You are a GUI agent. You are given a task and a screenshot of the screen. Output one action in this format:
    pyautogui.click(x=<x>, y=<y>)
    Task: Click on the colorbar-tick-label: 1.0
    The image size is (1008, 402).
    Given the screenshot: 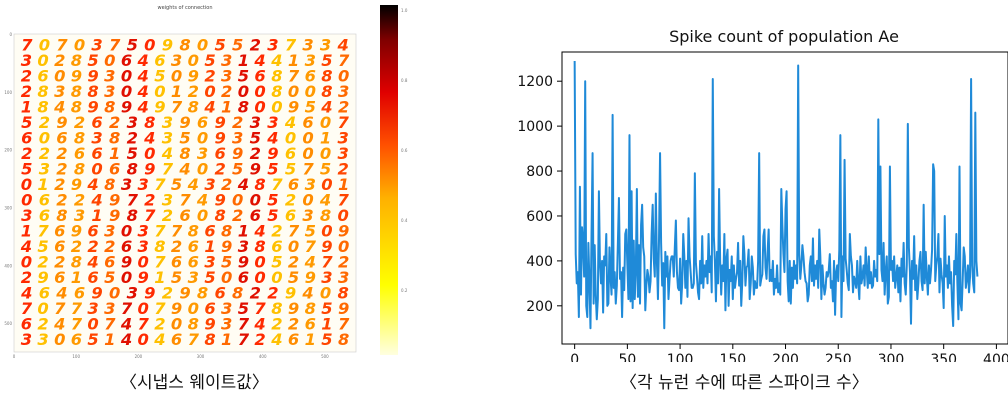 What is the action you would take?
    pyautogui.click(x=404, y=10)
    